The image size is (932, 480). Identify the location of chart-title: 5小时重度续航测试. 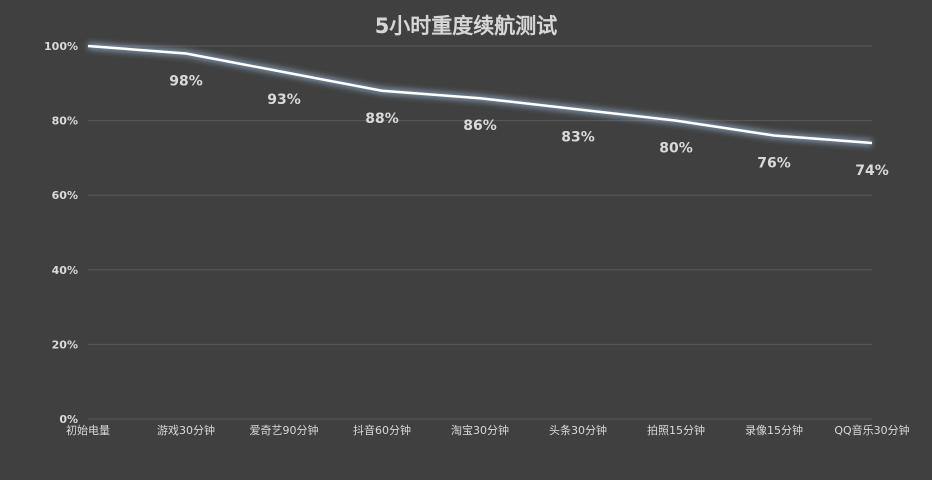
(466, 26).